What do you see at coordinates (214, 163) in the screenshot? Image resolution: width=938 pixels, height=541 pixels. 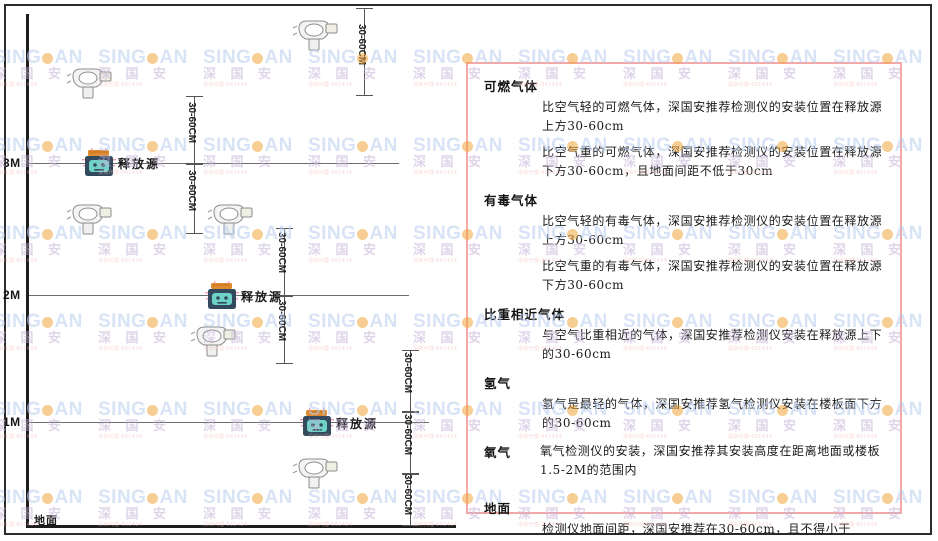 I see `level-line-3m` at bounding box center [214, 163].